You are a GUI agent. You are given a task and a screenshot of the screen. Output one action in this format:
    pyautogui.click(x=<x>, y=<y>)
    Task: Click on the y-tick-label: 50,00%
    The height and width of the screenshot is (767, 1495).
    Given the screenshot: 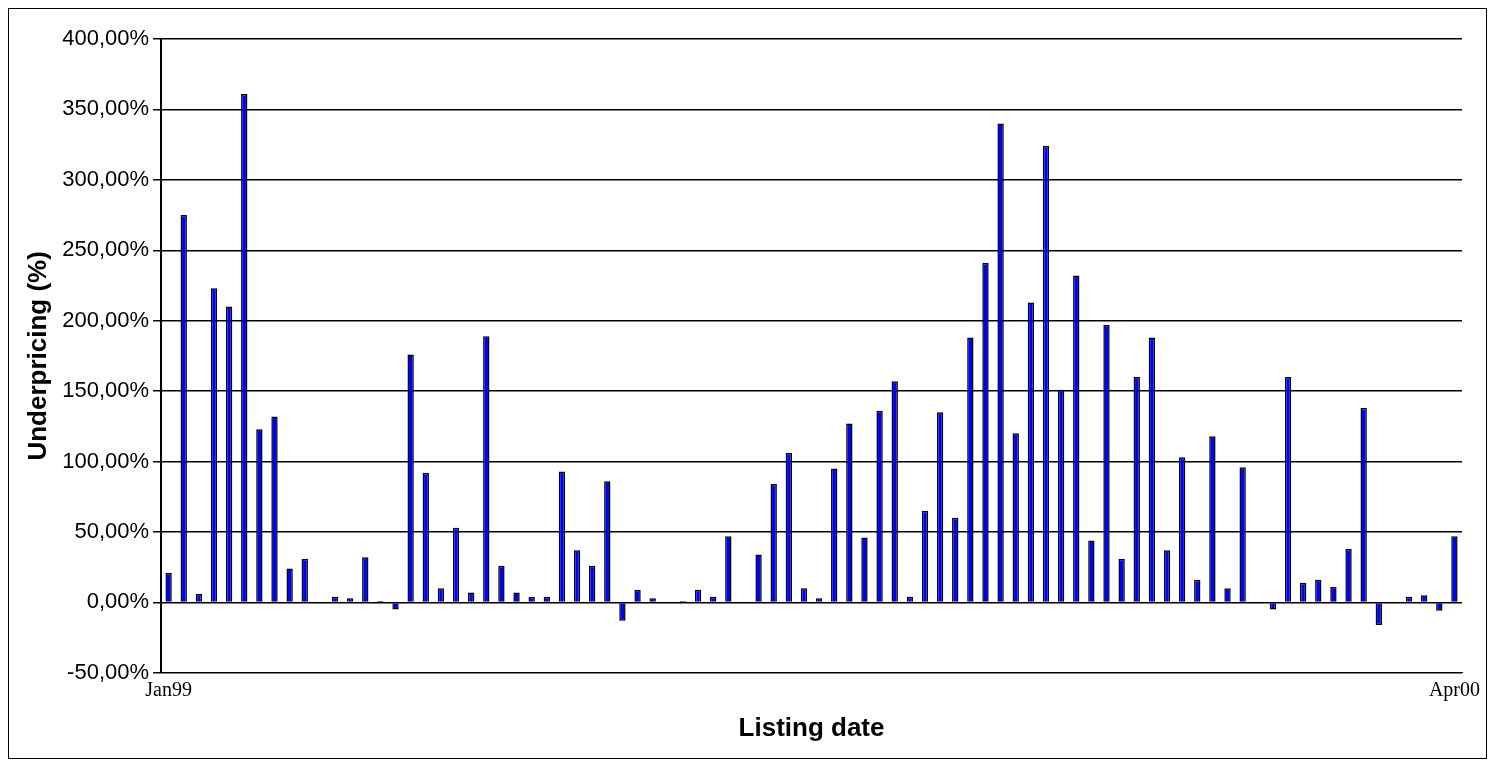 What is the action you would take?
    pyautogui.click(x=112, y=531)
    